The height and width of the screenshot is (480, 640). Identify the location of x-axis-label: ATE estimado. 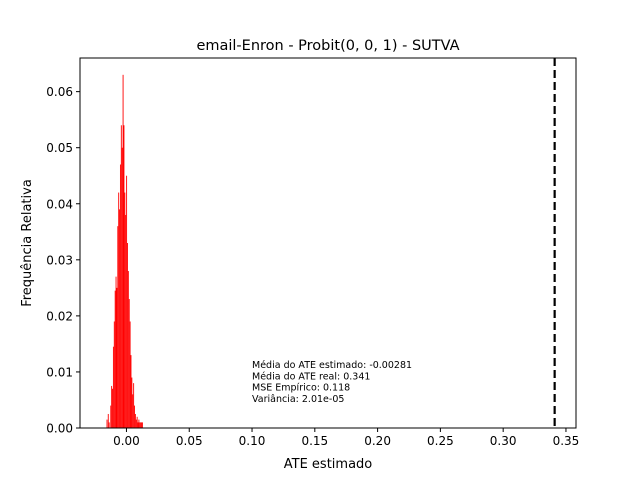
(328, 464).